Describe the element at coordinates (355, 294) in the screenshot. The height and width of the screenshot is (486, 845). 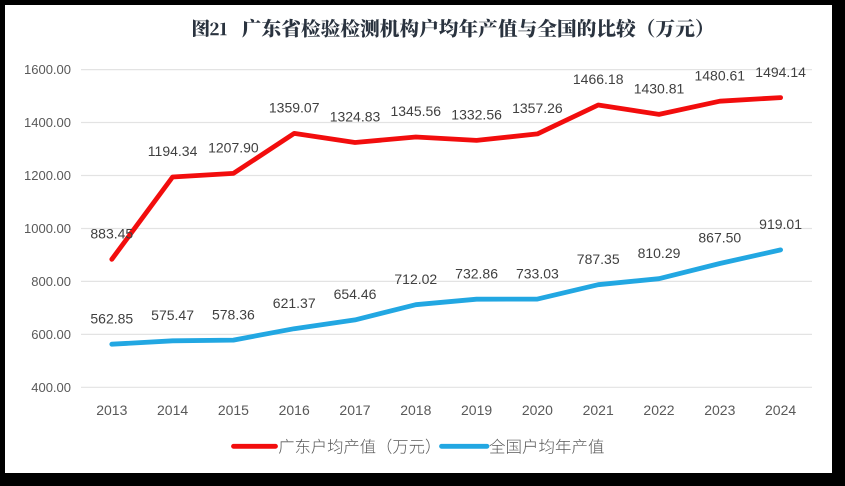
I see `svg-text: 654.46` at that location.